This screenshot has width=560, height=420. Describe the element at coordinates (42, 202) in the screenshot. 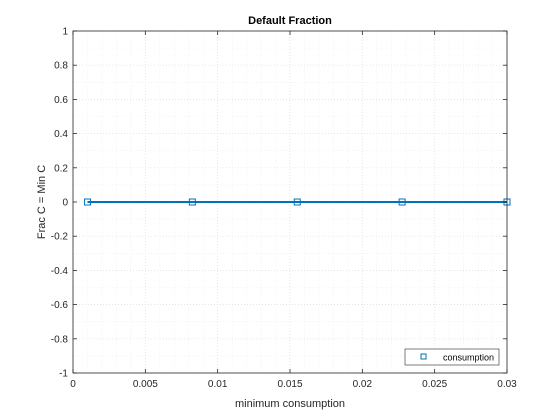

I see `y-axis-label: Frac C = Min C` at that location.